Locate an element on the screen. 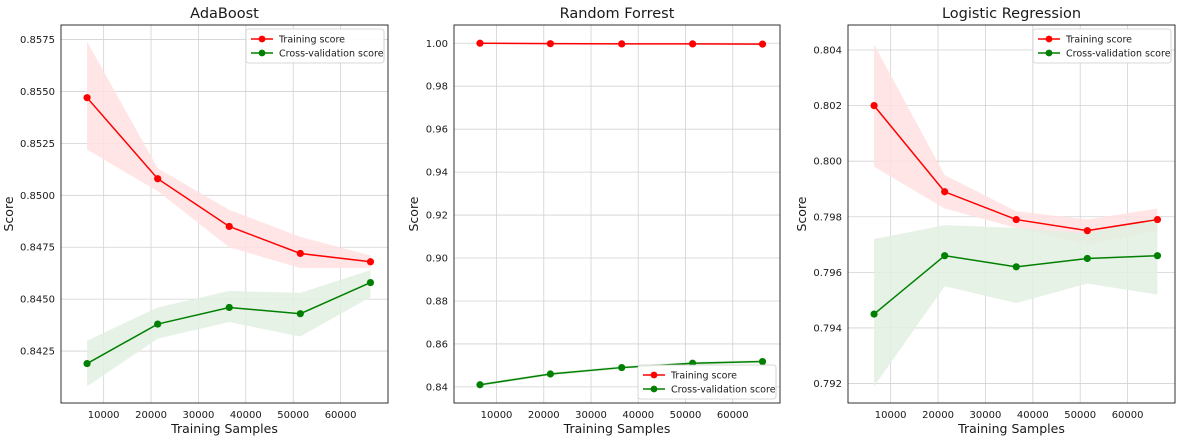 The image size is (1182, 441). y-tick-label: 0.94 is located at coordinates (437, 173).